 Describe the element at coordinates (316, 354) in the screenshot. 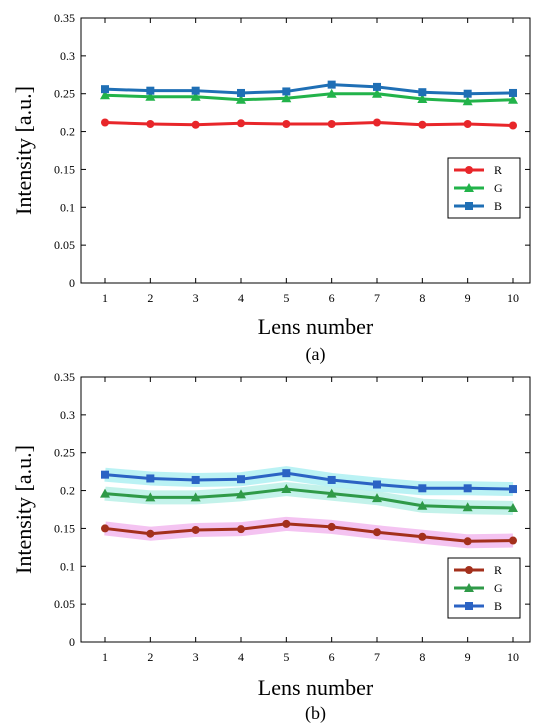

I see `panel-label: (a)` at that location.